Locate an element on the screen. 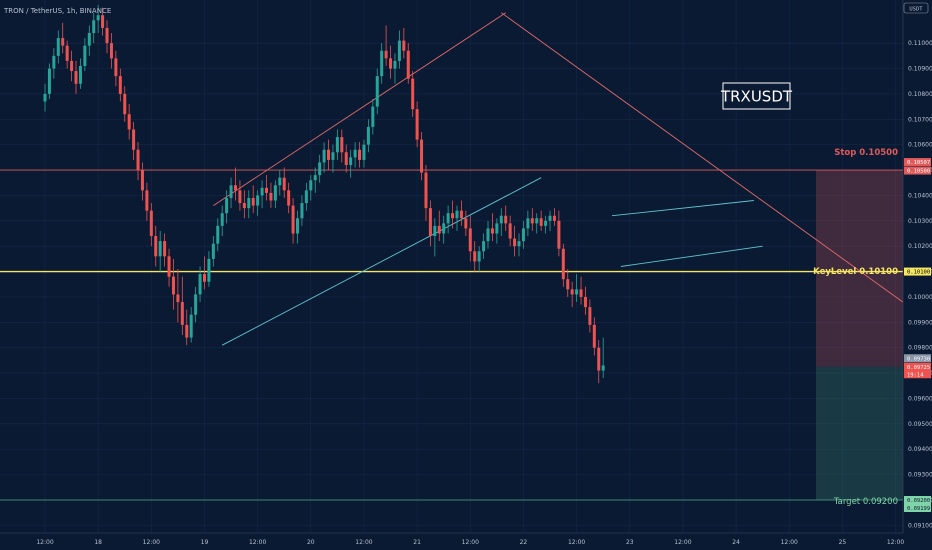 This screenshot has width=932, height=550. price-tick-label: 0.09100 is located at coordinates (920, 525).